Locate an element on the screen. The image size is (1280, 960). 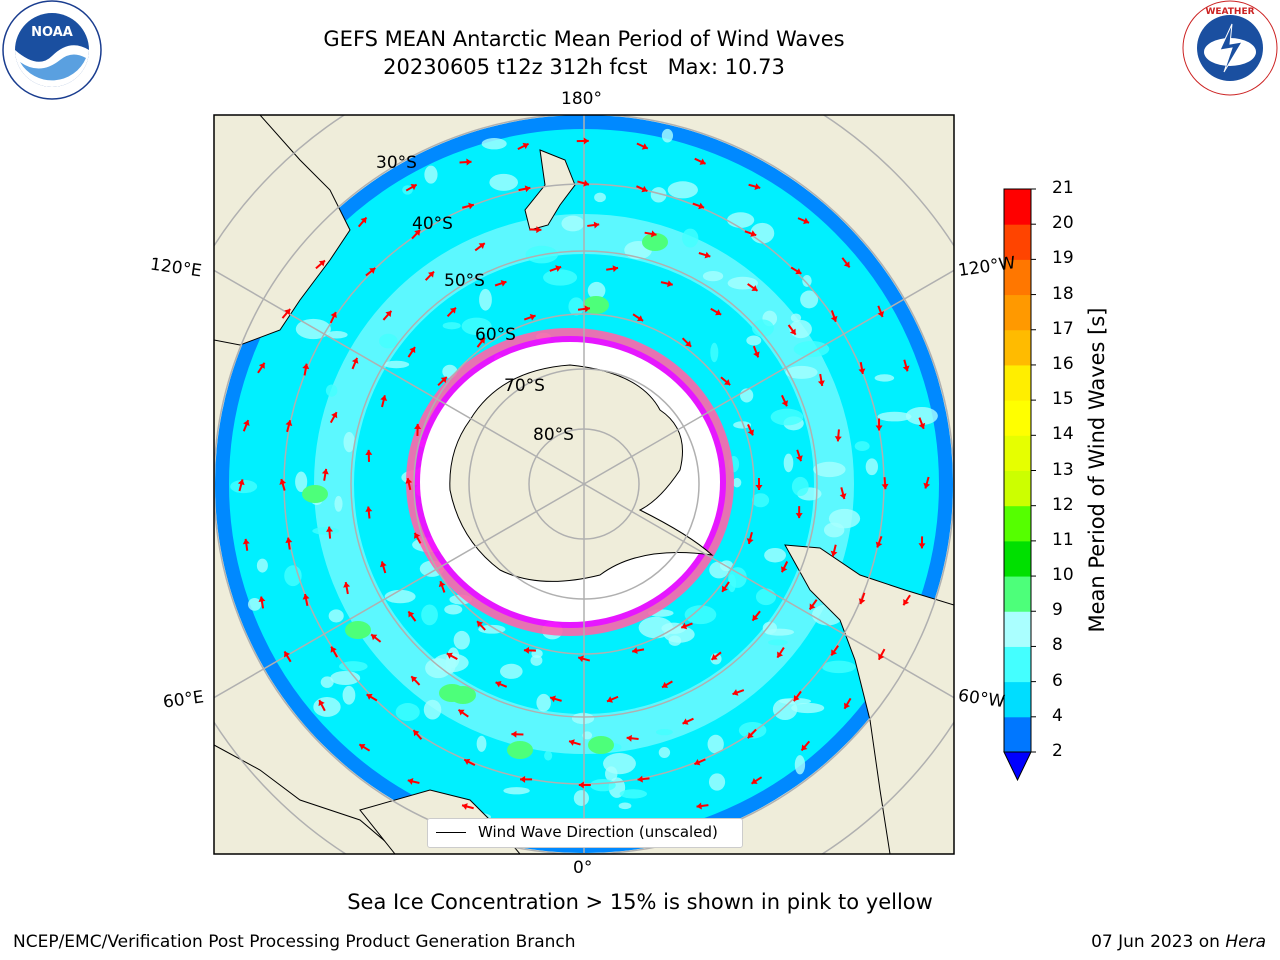
colorbar is located at coordinates (1019, 485).